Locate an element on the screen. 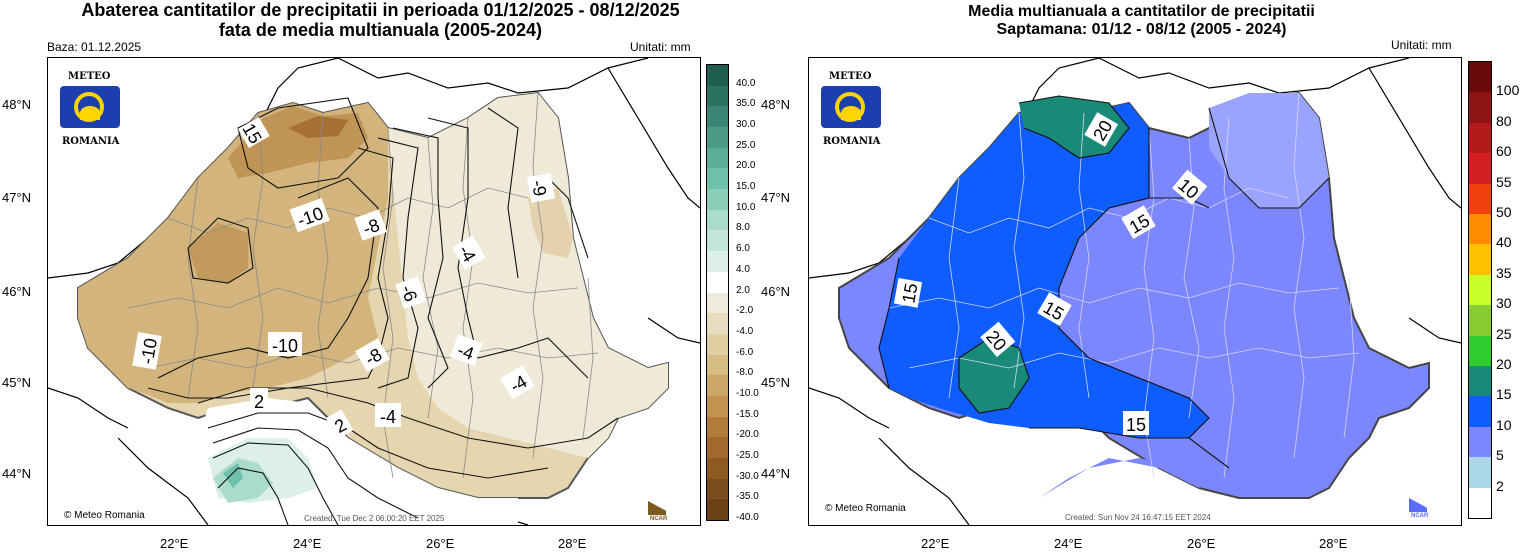  left-colorbar-label: -6.0 is located at coordinates (745, 352).